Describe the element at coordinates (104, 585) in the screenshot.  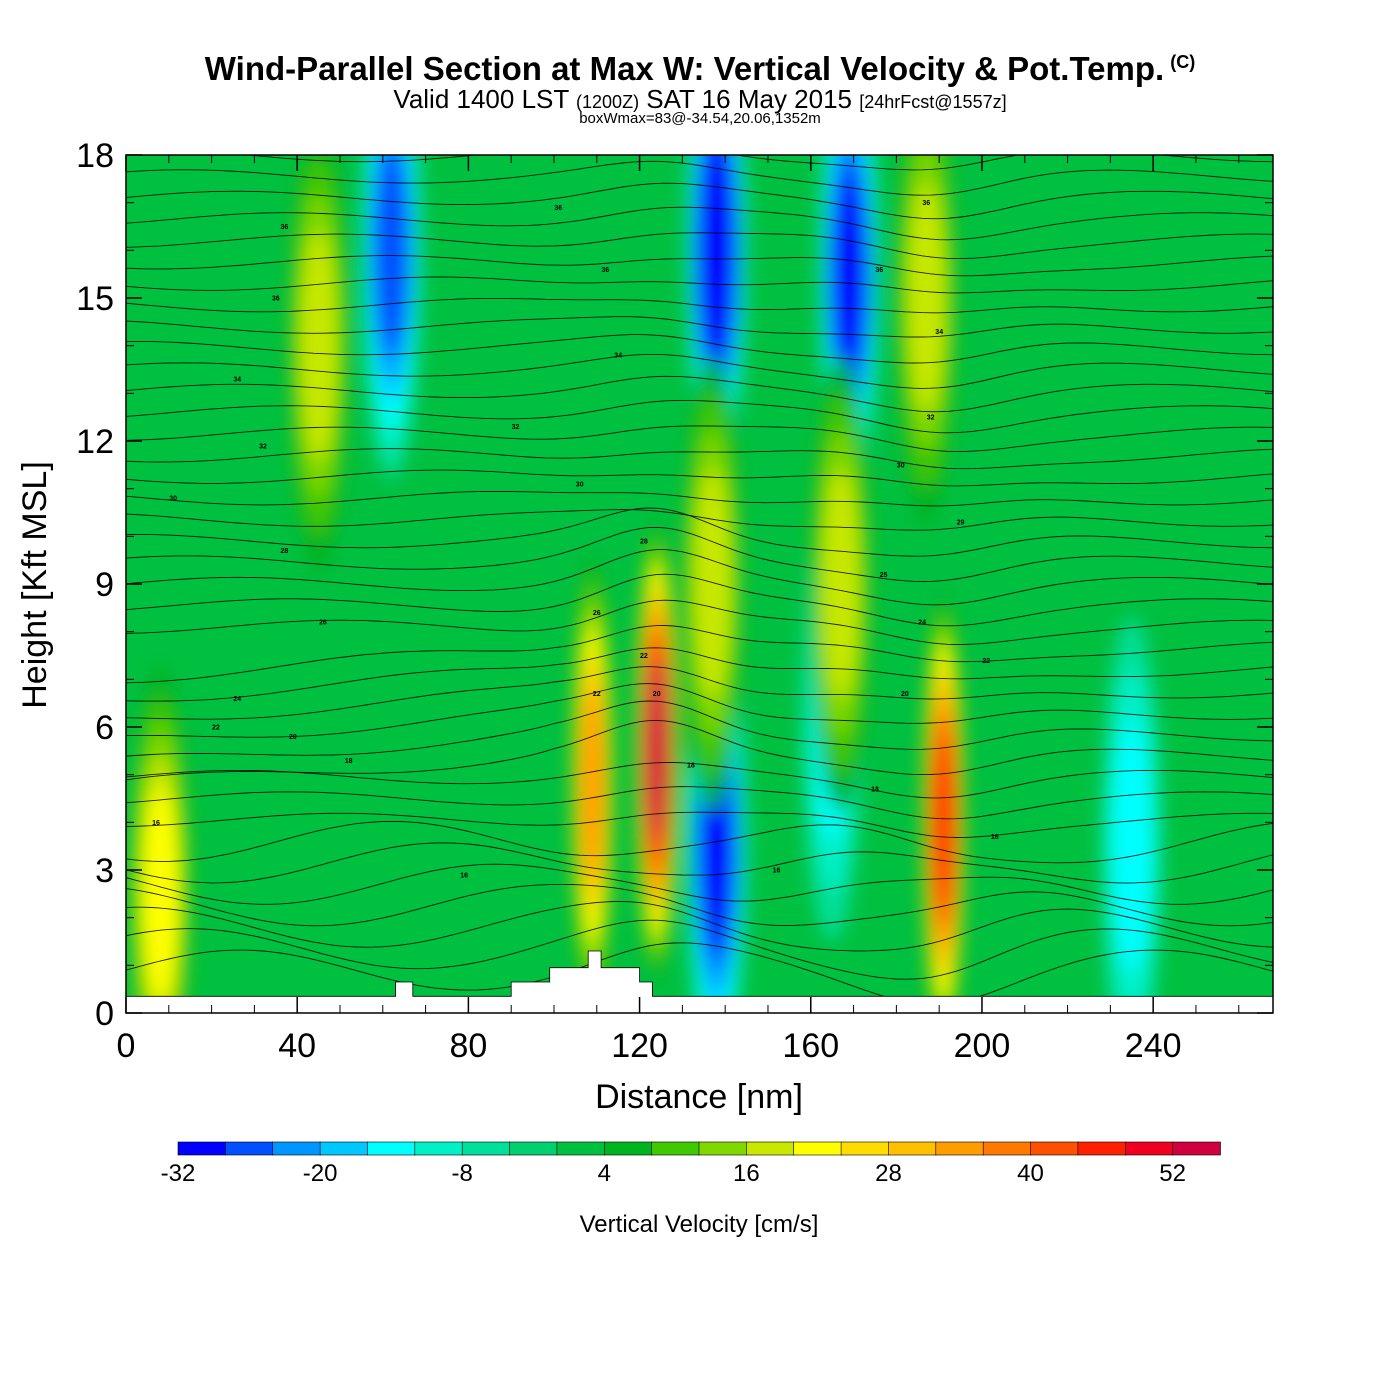
I see `y-tick-label: 9` at that location.